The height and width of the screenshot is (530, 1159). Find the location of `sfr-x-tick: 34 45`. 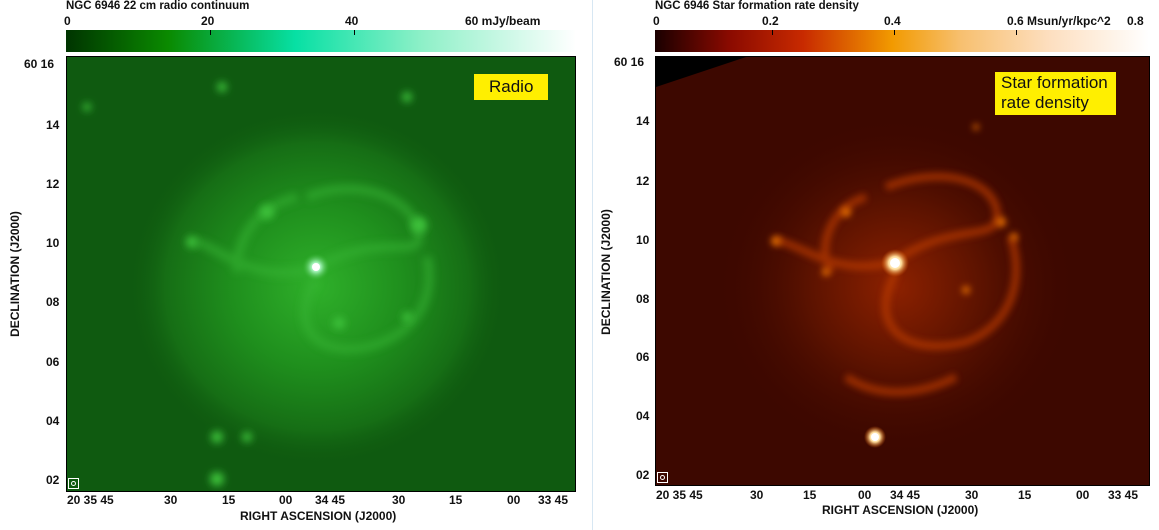

sfr-x-tick: 34 45 is located at coordinates (905, 495).